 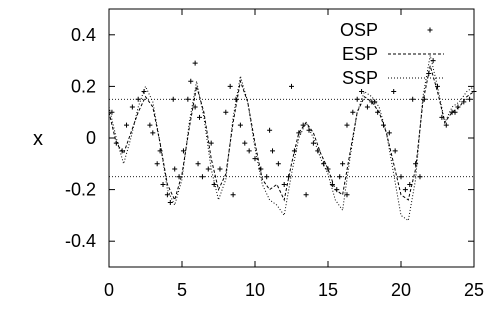 What do you see at coordinates (83, 86) in the screenshot?
I see `y-tick-label: 0.2` at bounding box center [83, 86].